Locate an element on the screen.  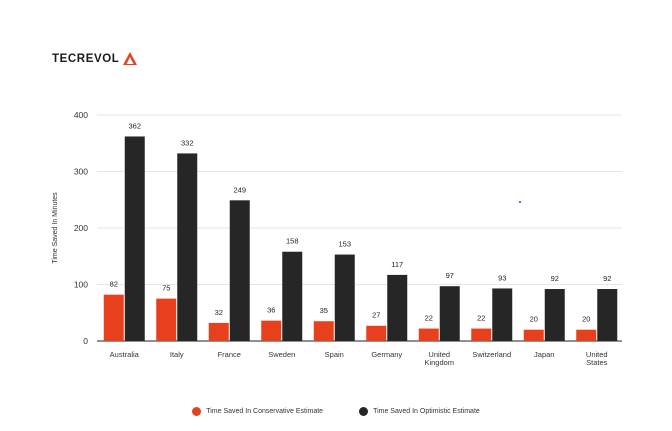
data-label-conservative: 82 is located at coordinates (114, 284).